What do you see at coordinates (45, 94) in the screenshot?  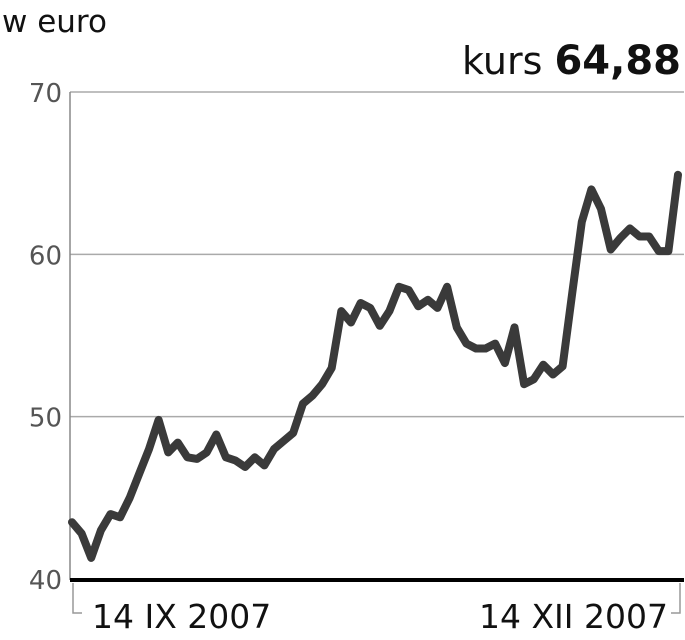 I see `y-tick-label: 70` at bounding box center [45, 94].